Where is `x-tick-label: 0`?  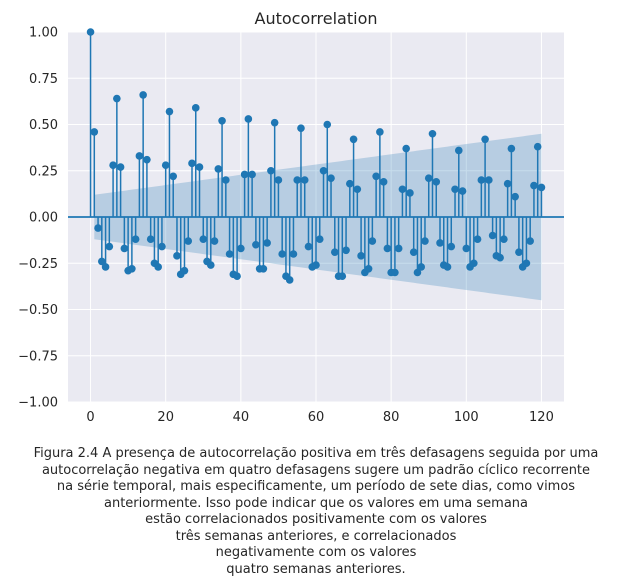 x-tick-label: 0 is located at coordinates (90, 417).